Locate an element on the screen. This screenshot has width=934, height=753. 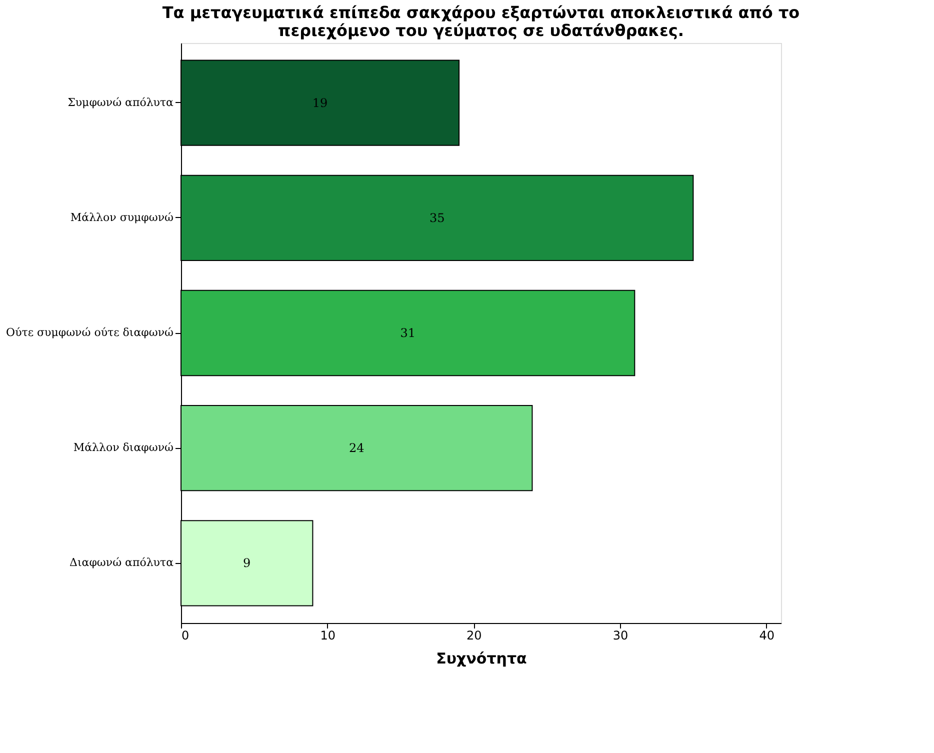
y-tick-label: Ούτε συμφωνώ ούτε διαφωνώ is located at coordinates (90, 332).